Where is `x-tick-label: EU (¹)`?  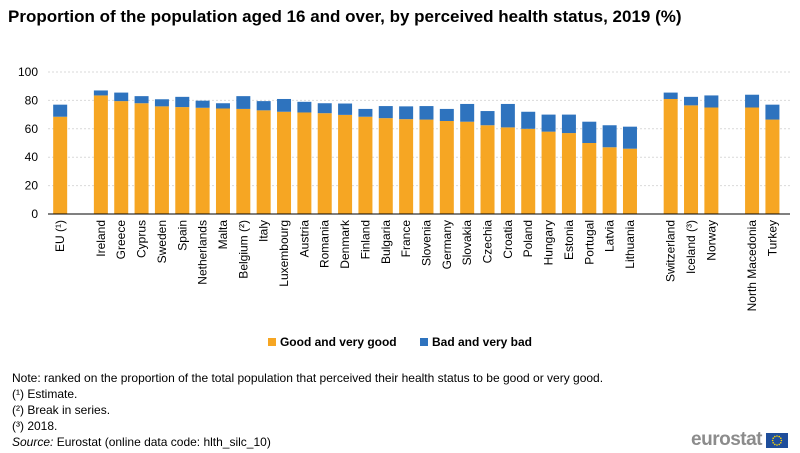 x-tick-label: EU (¹) is located at coordinates (60, 236).